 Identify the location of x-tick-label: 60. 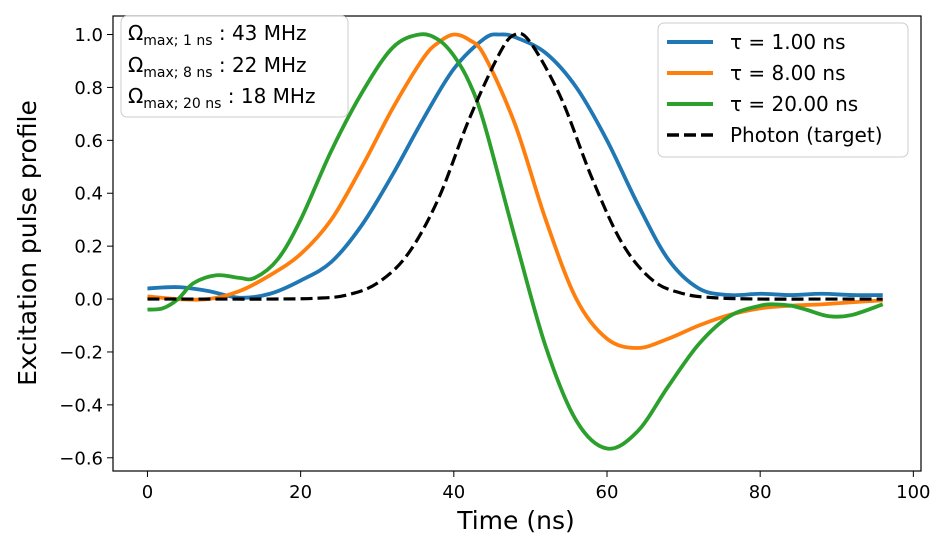
(607, 492).